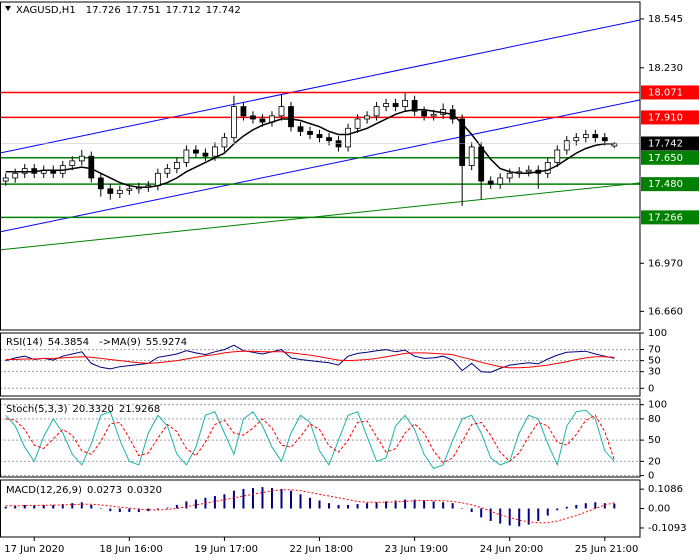  I want to click on level-label: 17.910, so click(665, 117).